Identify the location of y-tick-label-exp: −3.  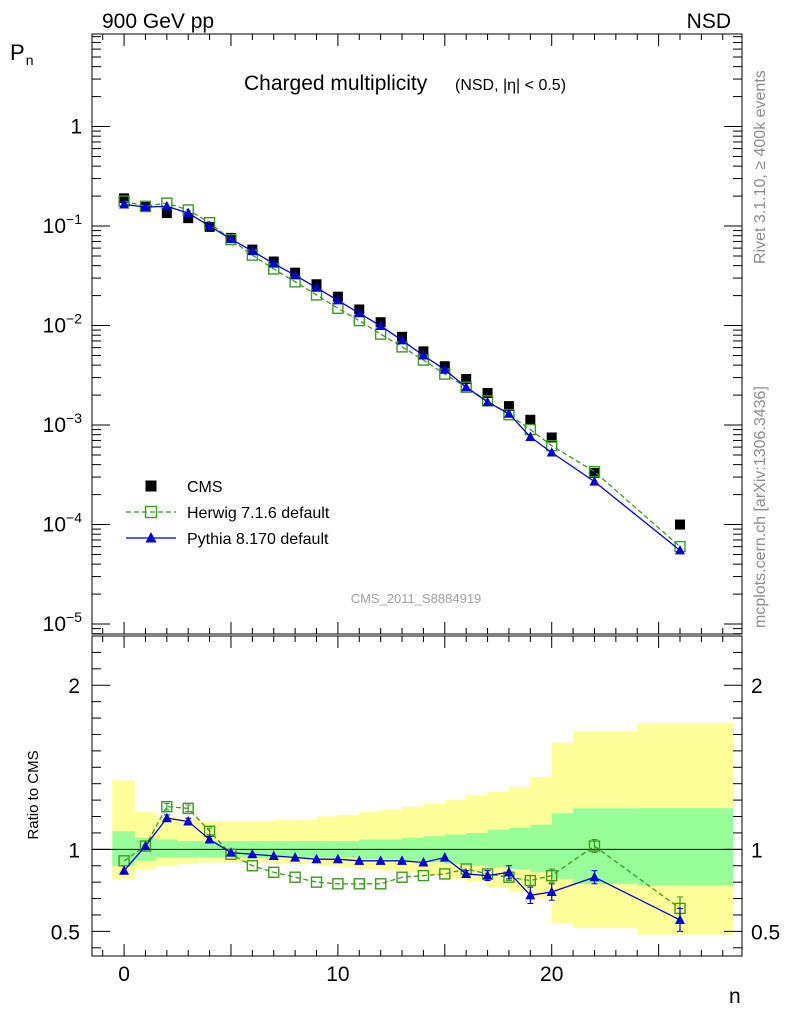
(74, 418).